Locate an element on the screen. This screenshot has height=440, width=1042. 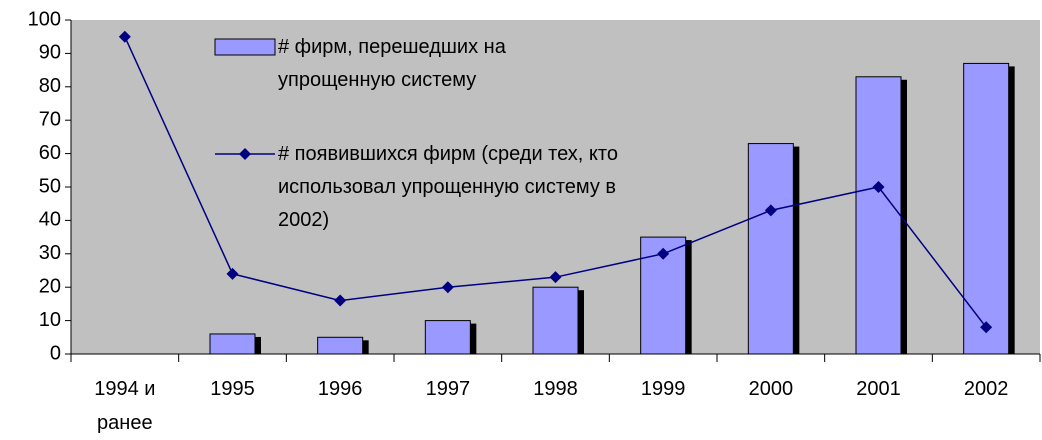
x-tick-label: 1995 is located at coordinates (232, 389).